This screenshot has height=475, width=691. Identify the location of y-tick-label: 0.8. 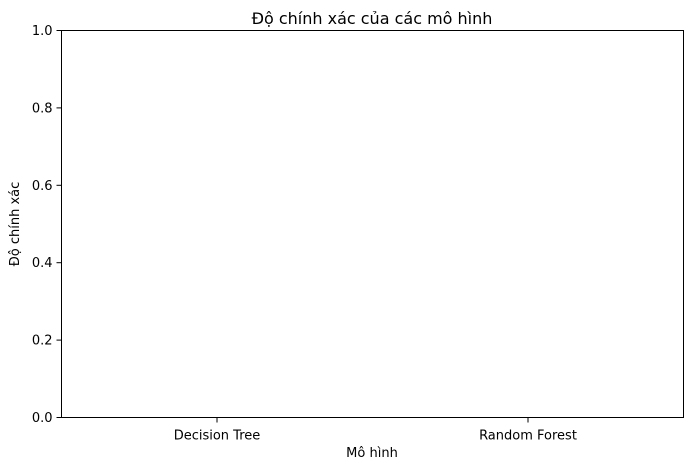
(42, 108).